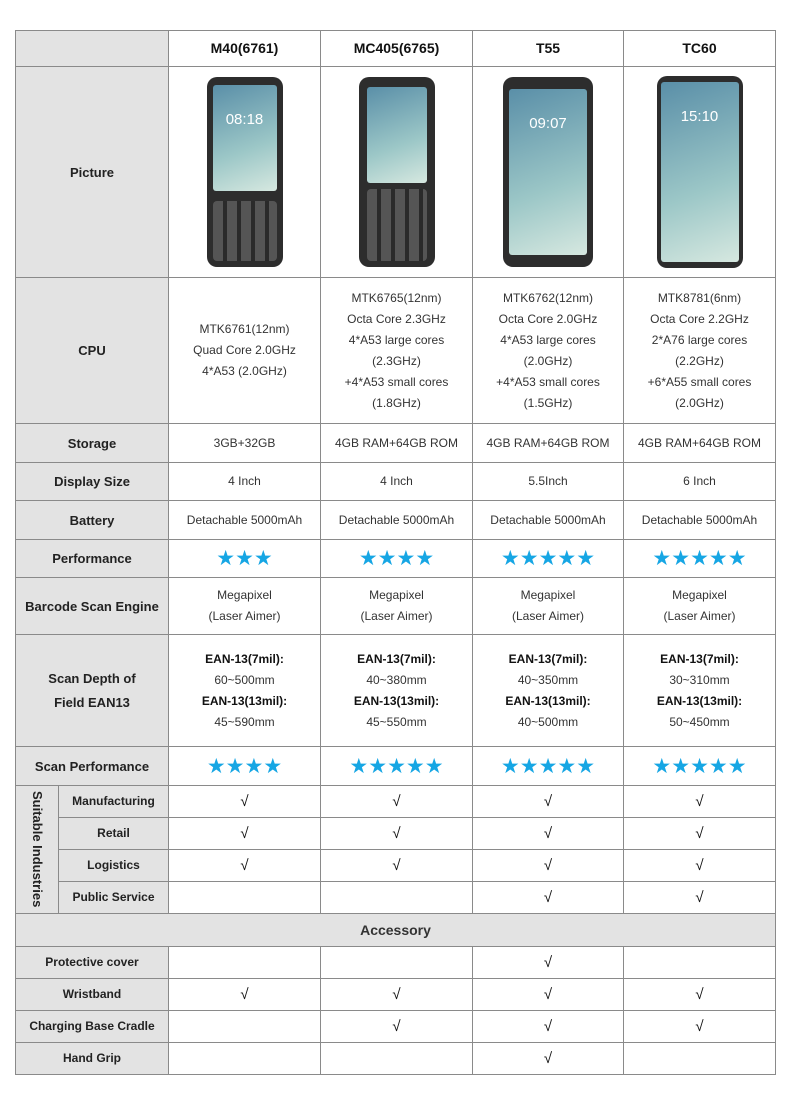 The height and width of the screenshot is (1105, 790). Describe the element at coordinates (548, 381) in the screenshot. I see `text-line: +4*A53 small cores` at that location.